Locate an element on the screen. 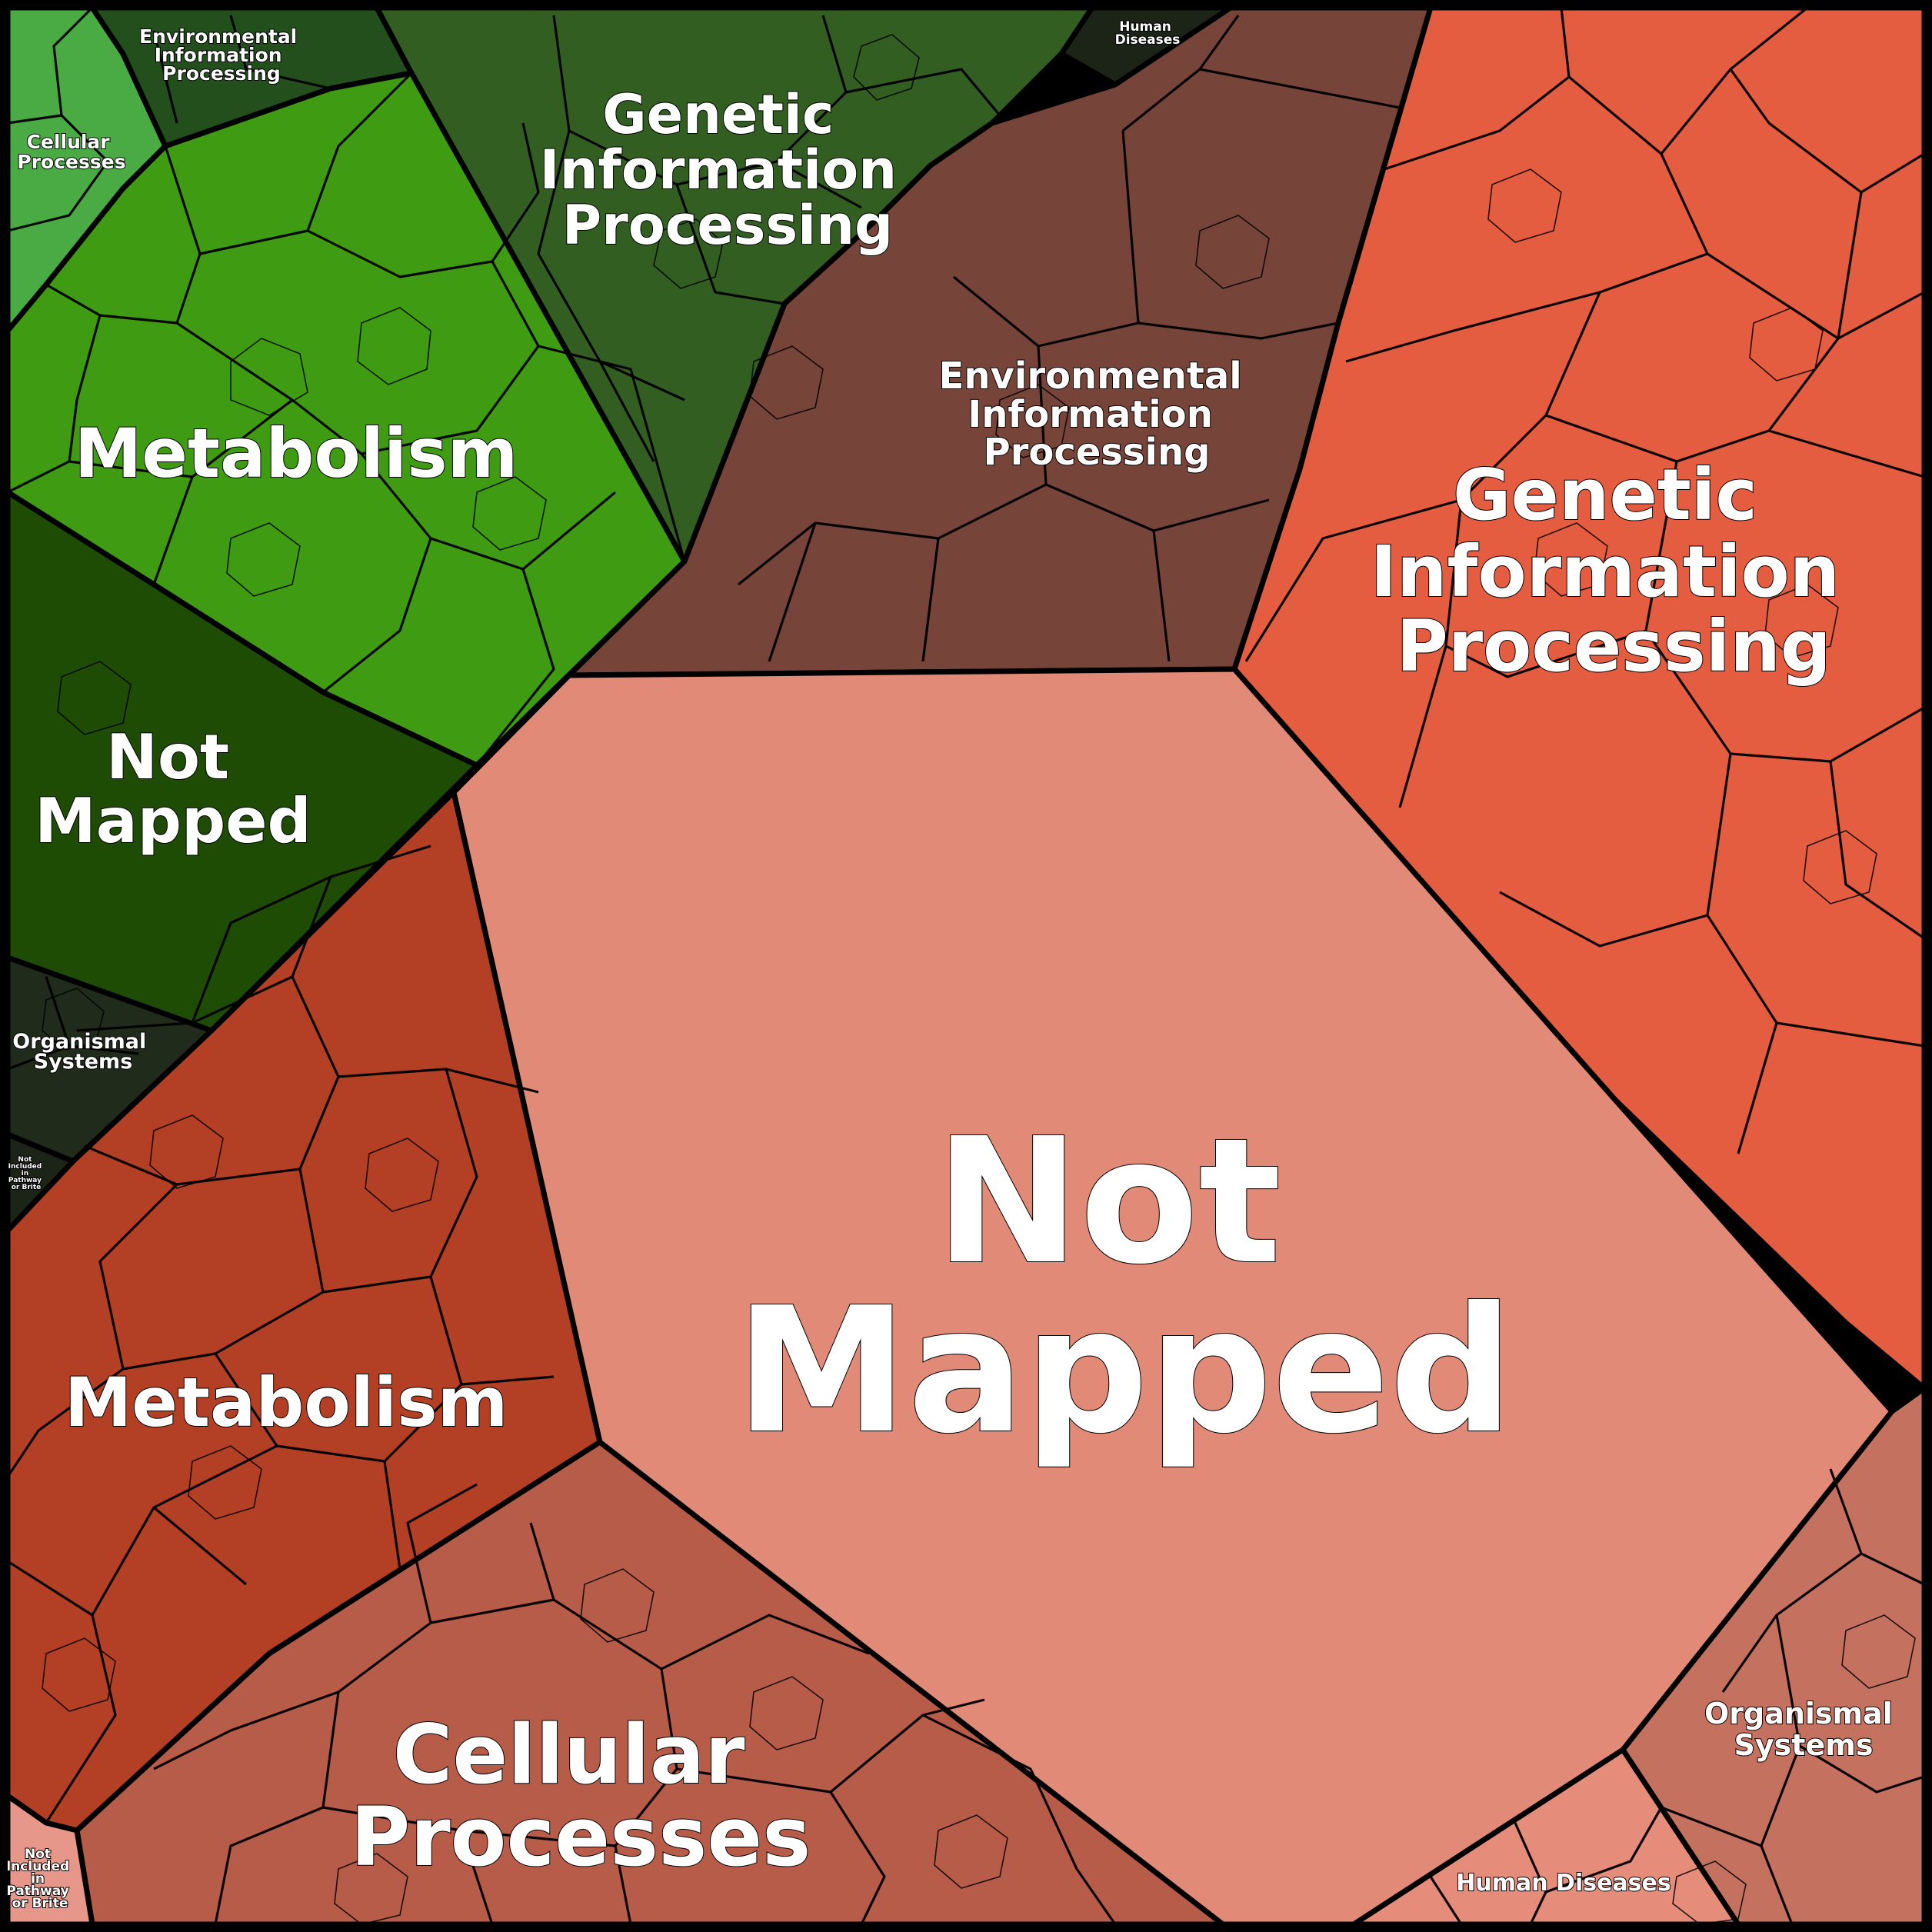 The width and height of the screenshot is (1932, 1932). label-green-metabolism: Metabolism is located at coordinates (296, 453).